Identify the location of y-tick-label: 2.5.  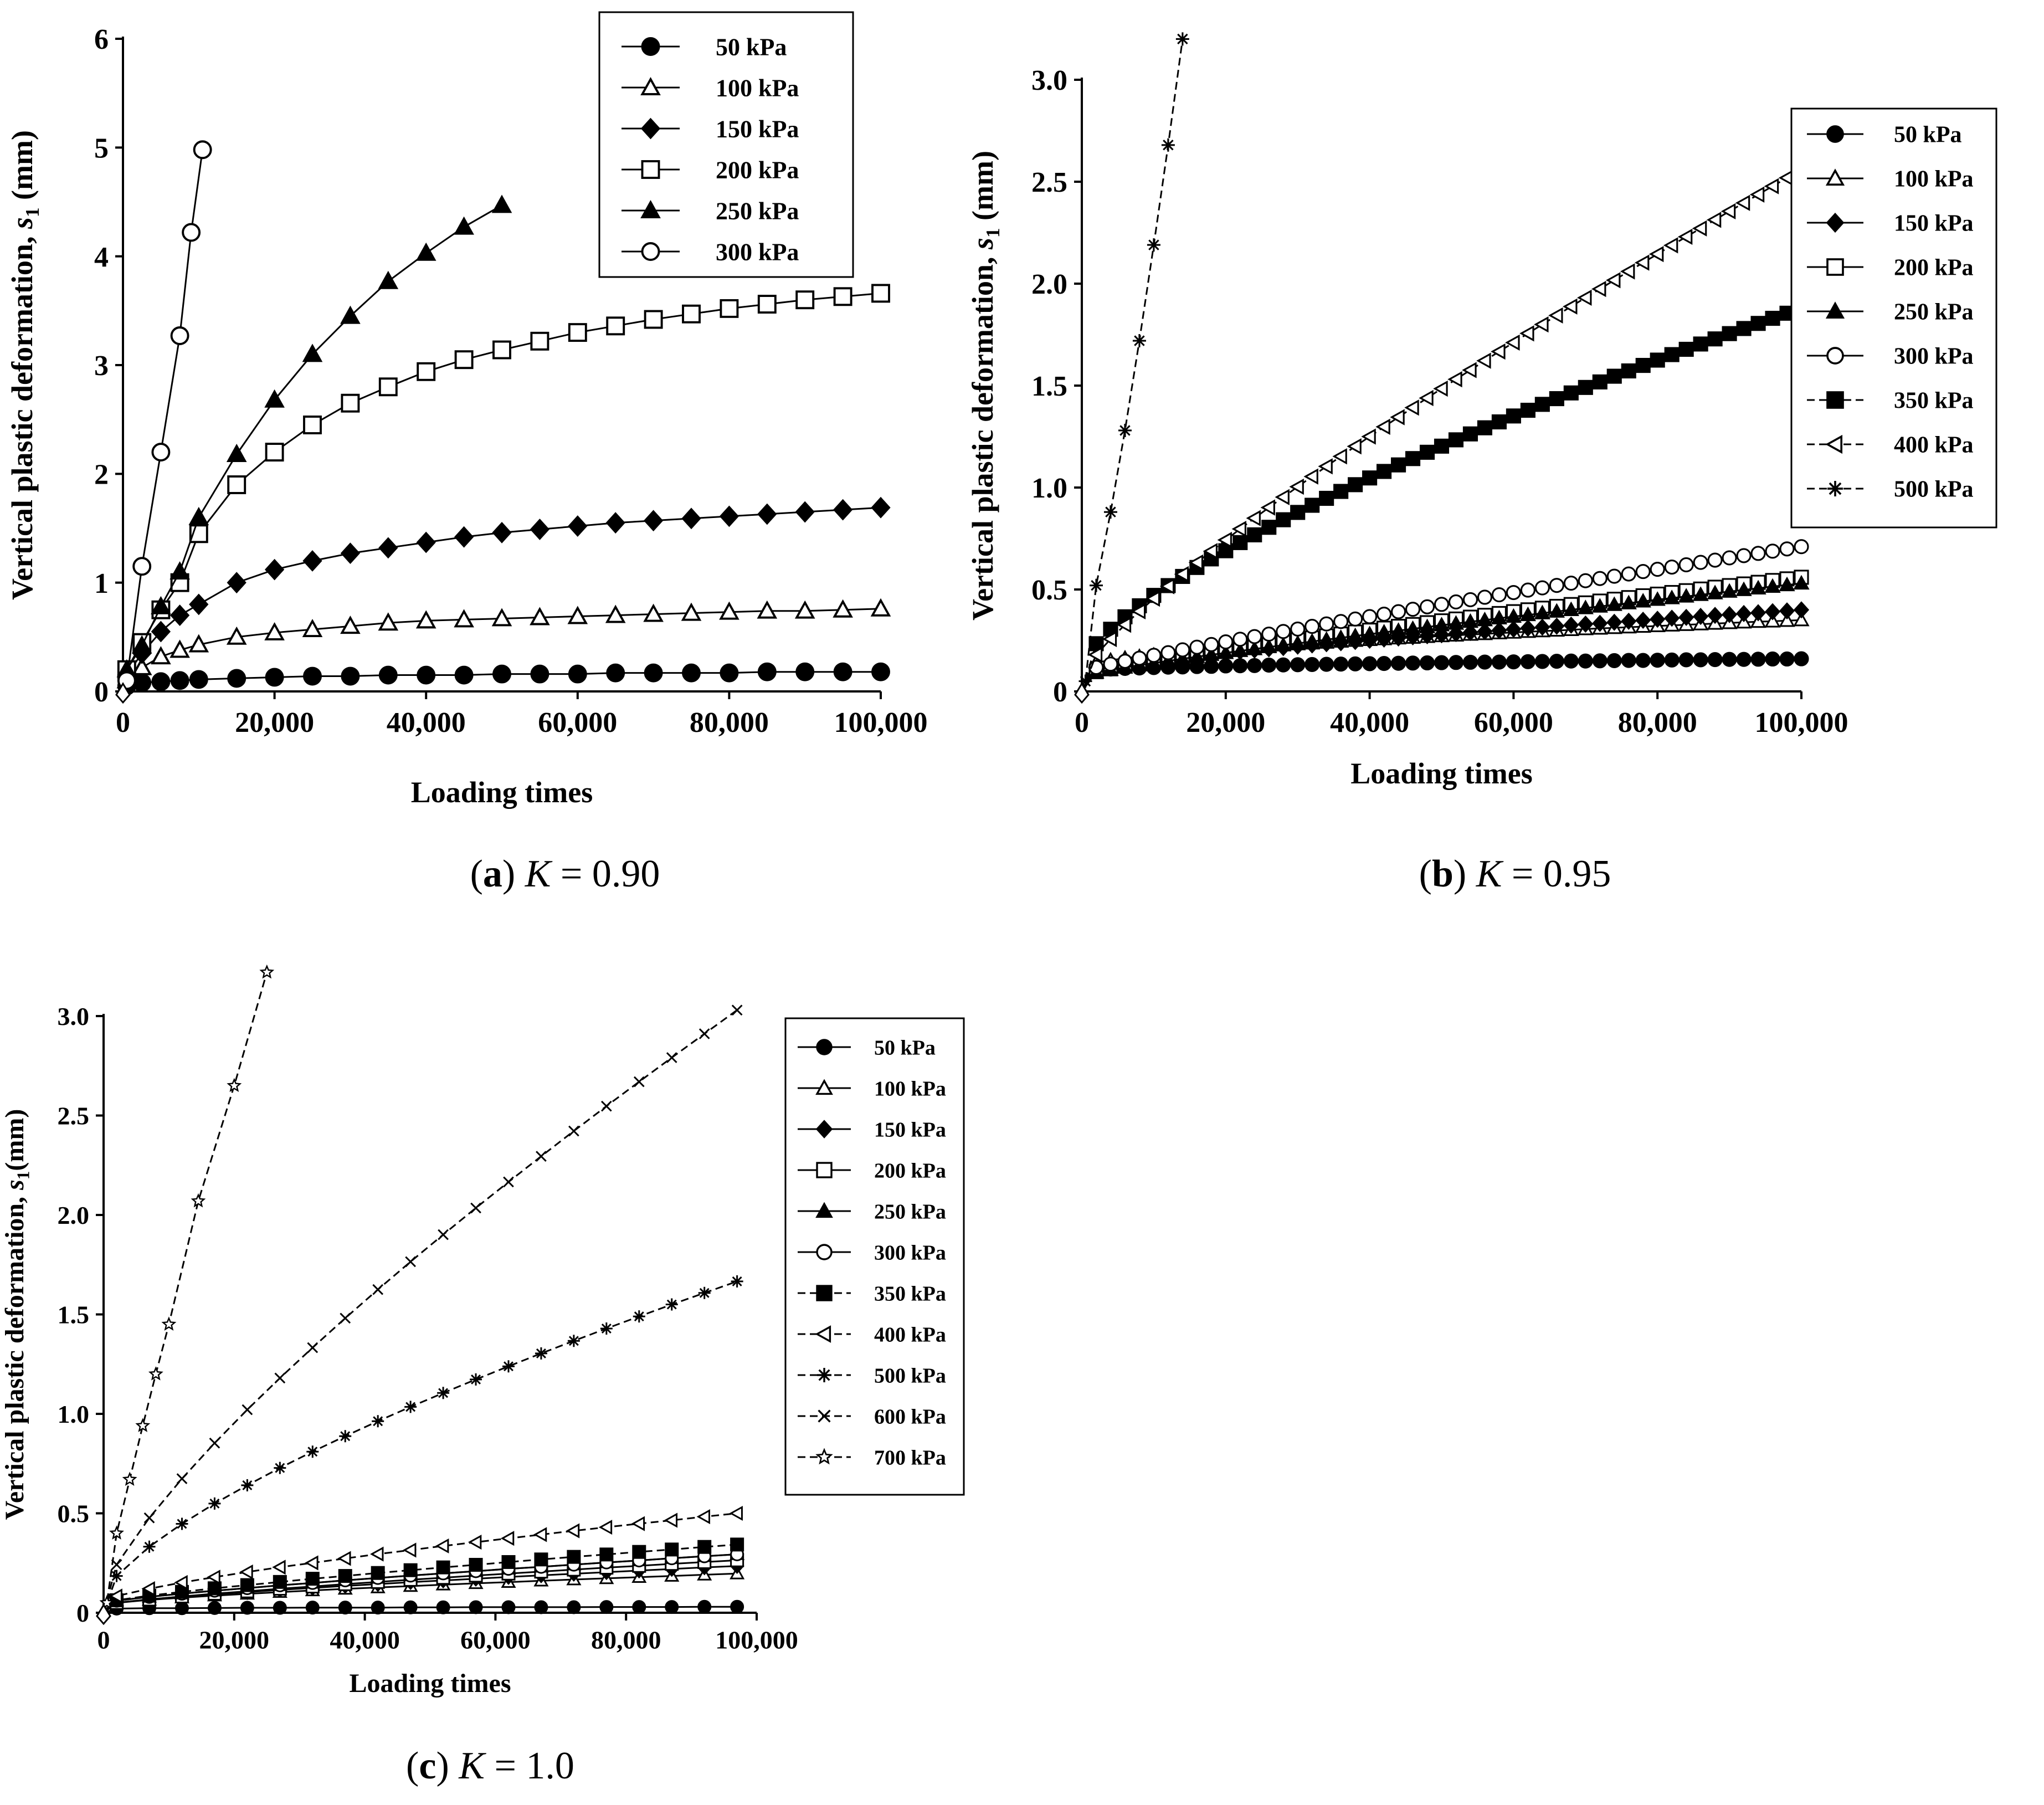
(74, 1116).